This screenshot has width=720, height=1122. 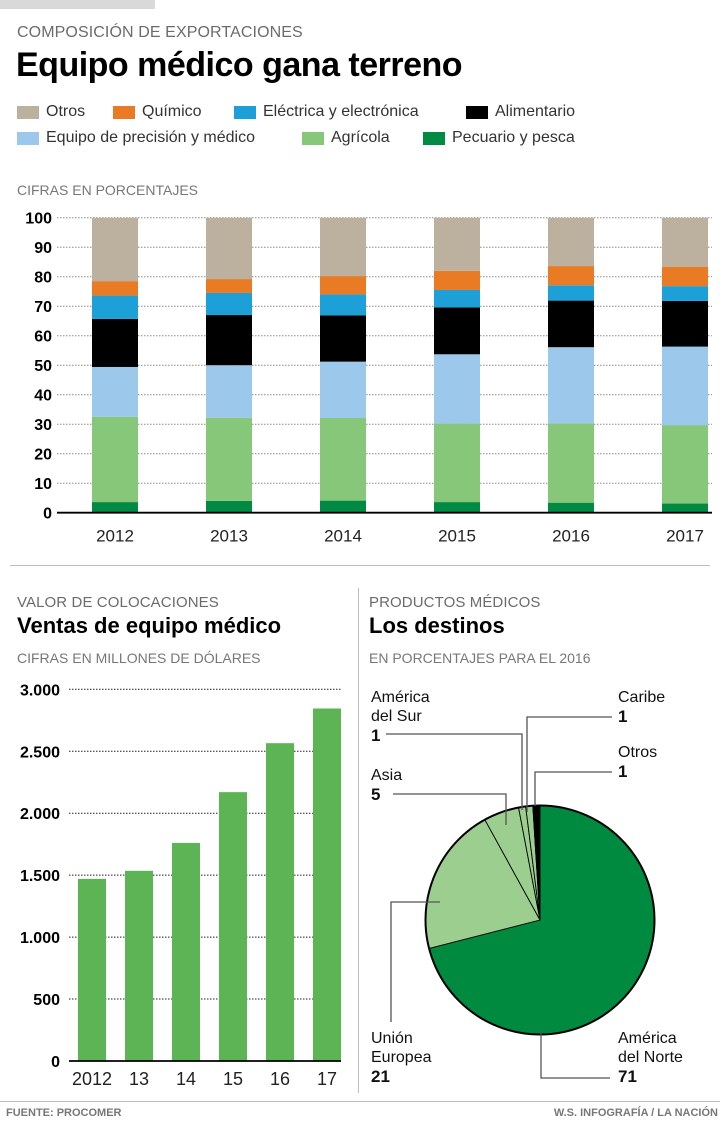 I want to click on x-tick-label: 16, so click(x=280, y=1079).